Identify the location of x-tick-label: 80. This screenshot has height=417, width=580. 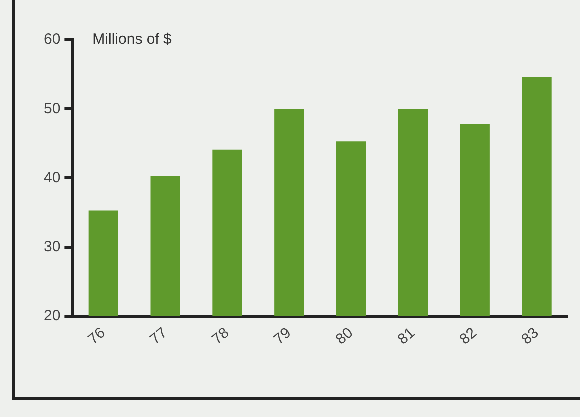
(344, 336).